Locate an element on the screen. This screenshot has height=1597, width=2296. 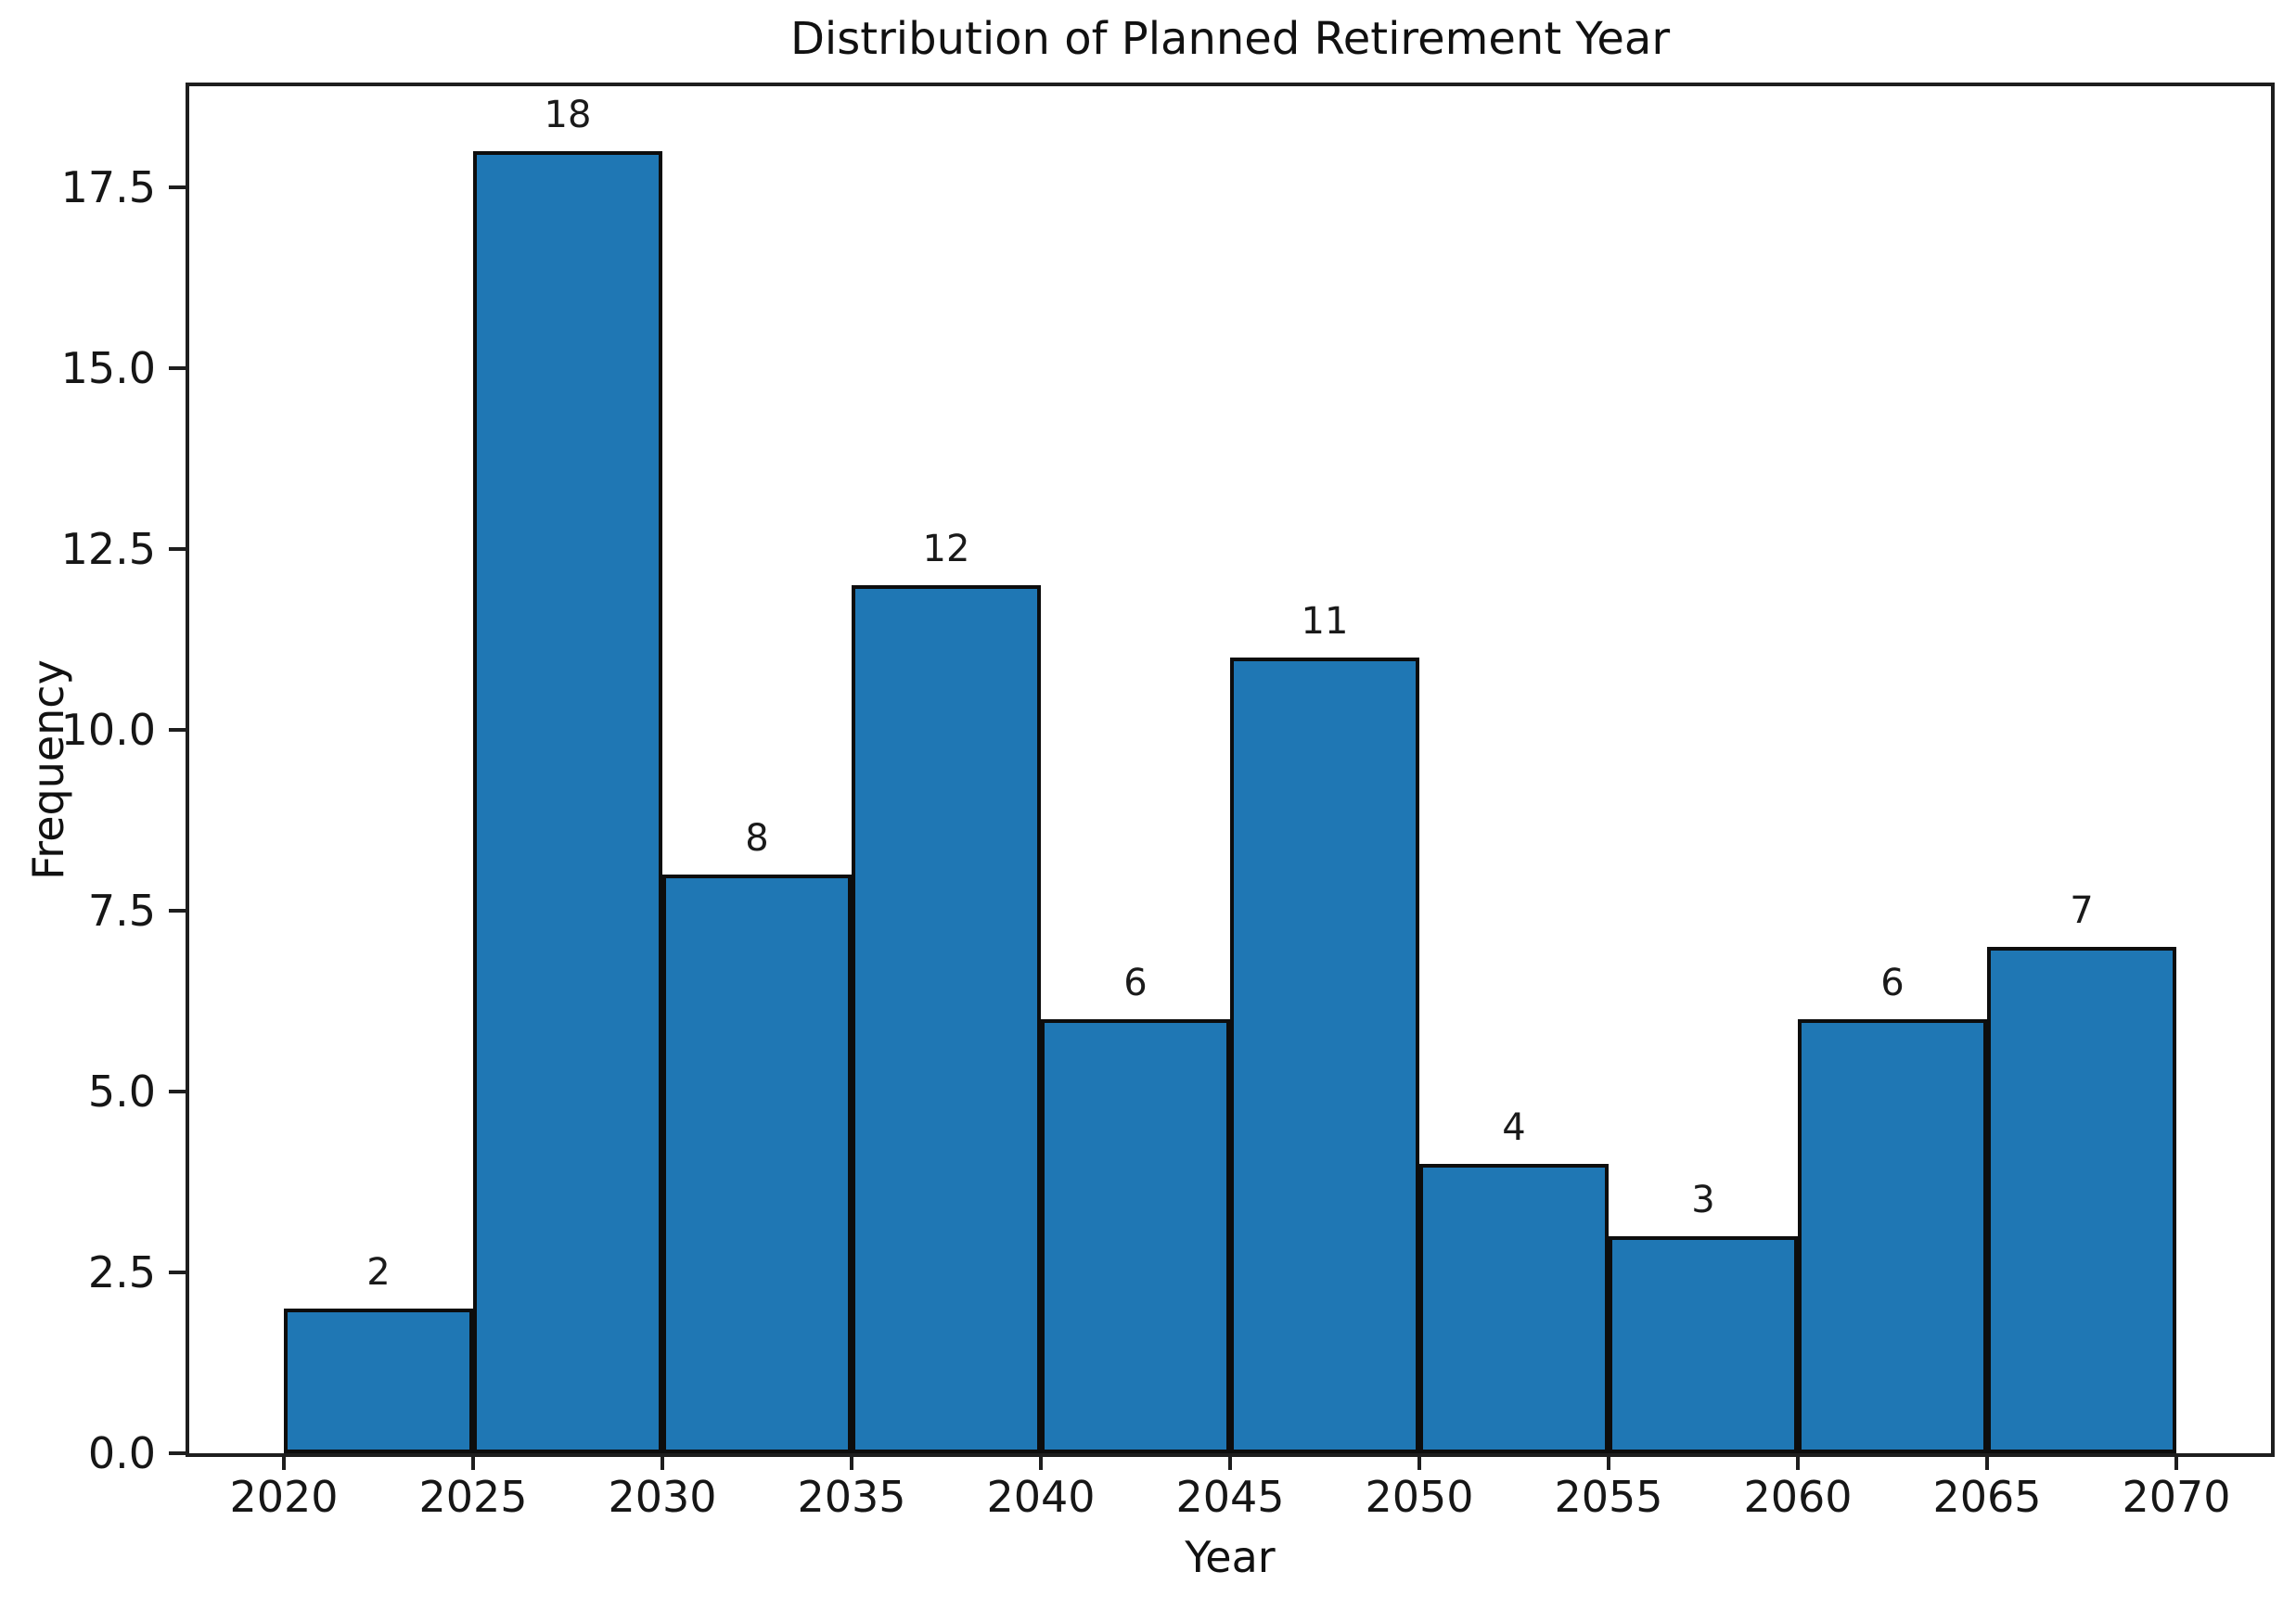
x-tick-label: 2070 is located at coordinates (2177, 1497).